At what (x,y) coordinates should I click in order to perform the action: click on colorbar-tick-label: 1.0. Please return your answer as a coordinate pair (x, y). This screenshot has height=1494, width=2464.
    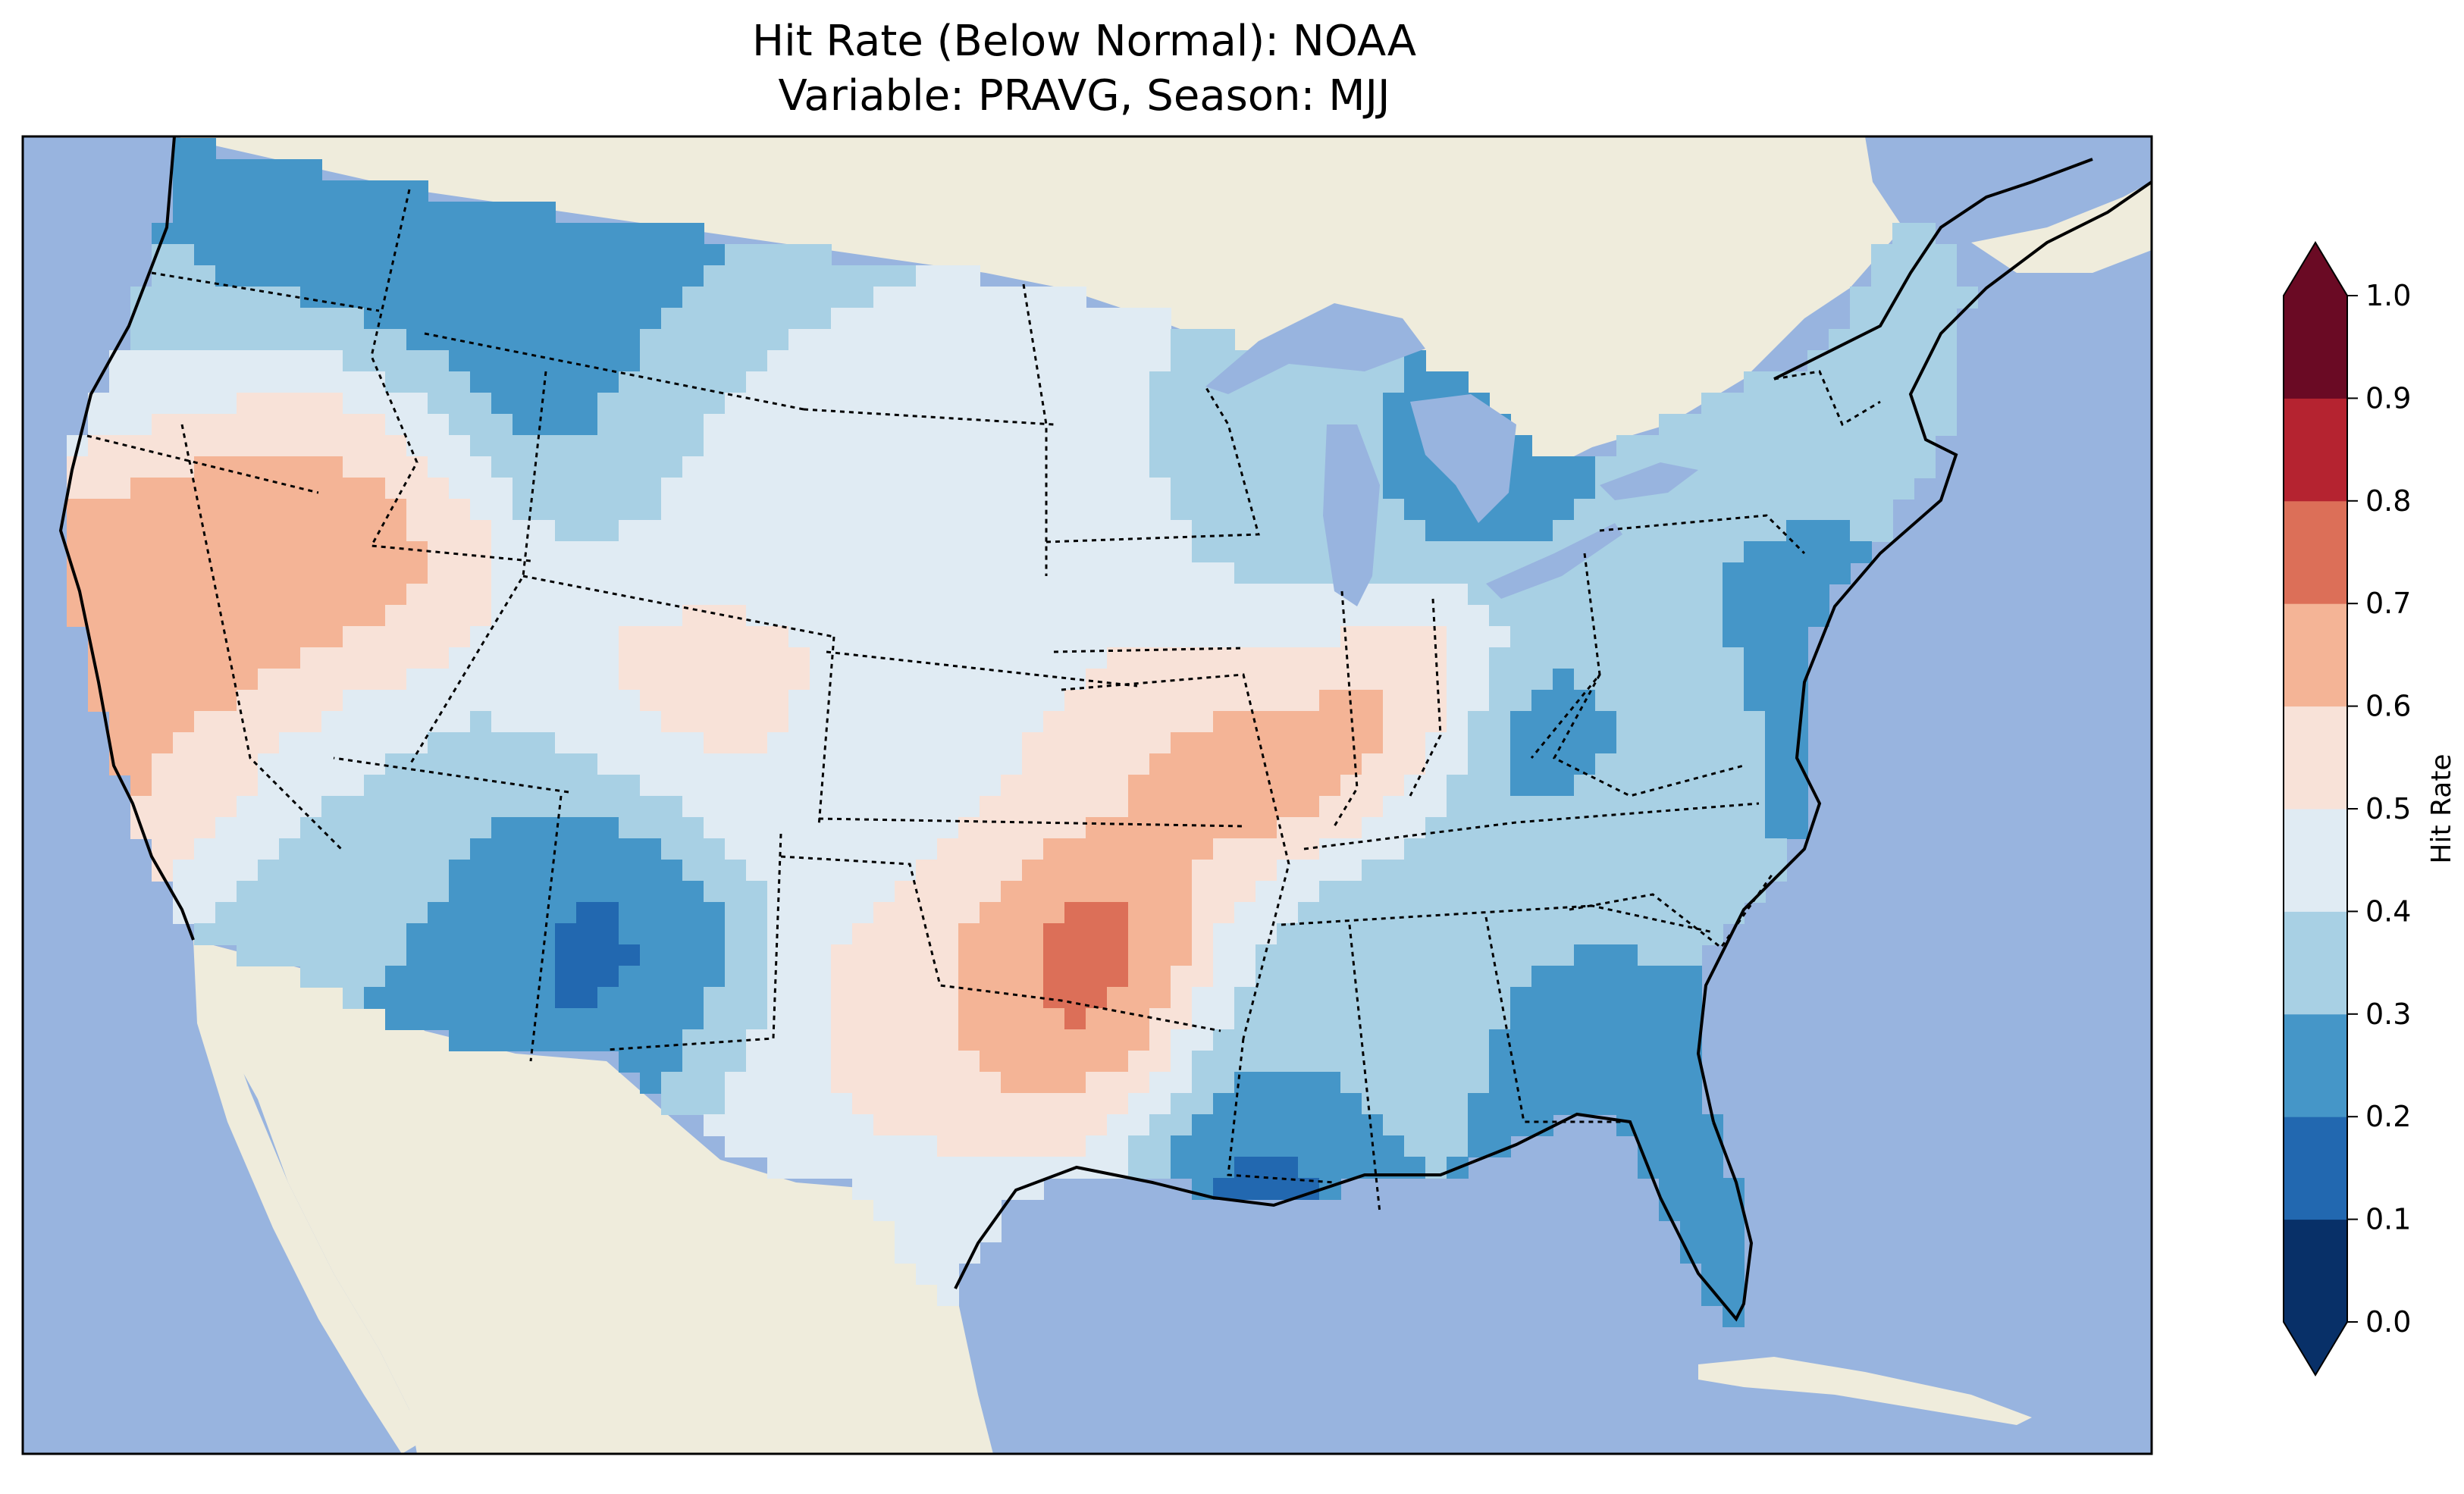
    Looking at the image, I should click on (2388, 295).